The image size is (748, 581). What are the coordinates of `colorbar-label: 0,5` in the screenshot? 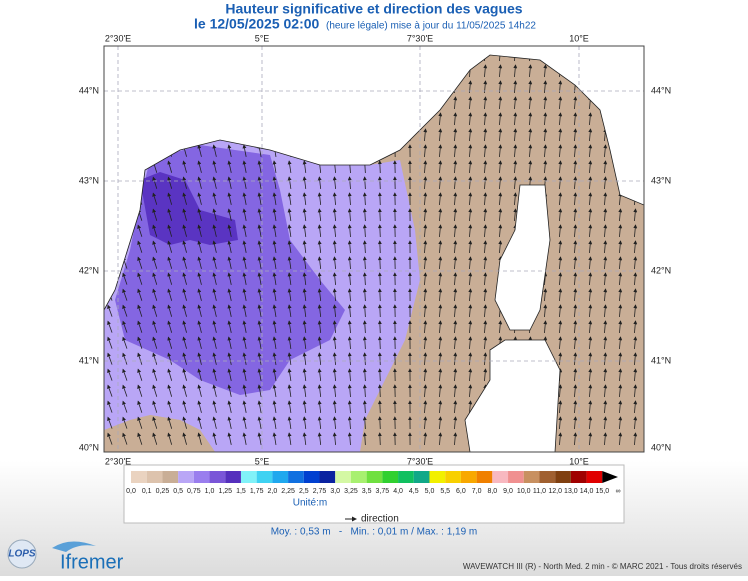 It's located at (178, 491).